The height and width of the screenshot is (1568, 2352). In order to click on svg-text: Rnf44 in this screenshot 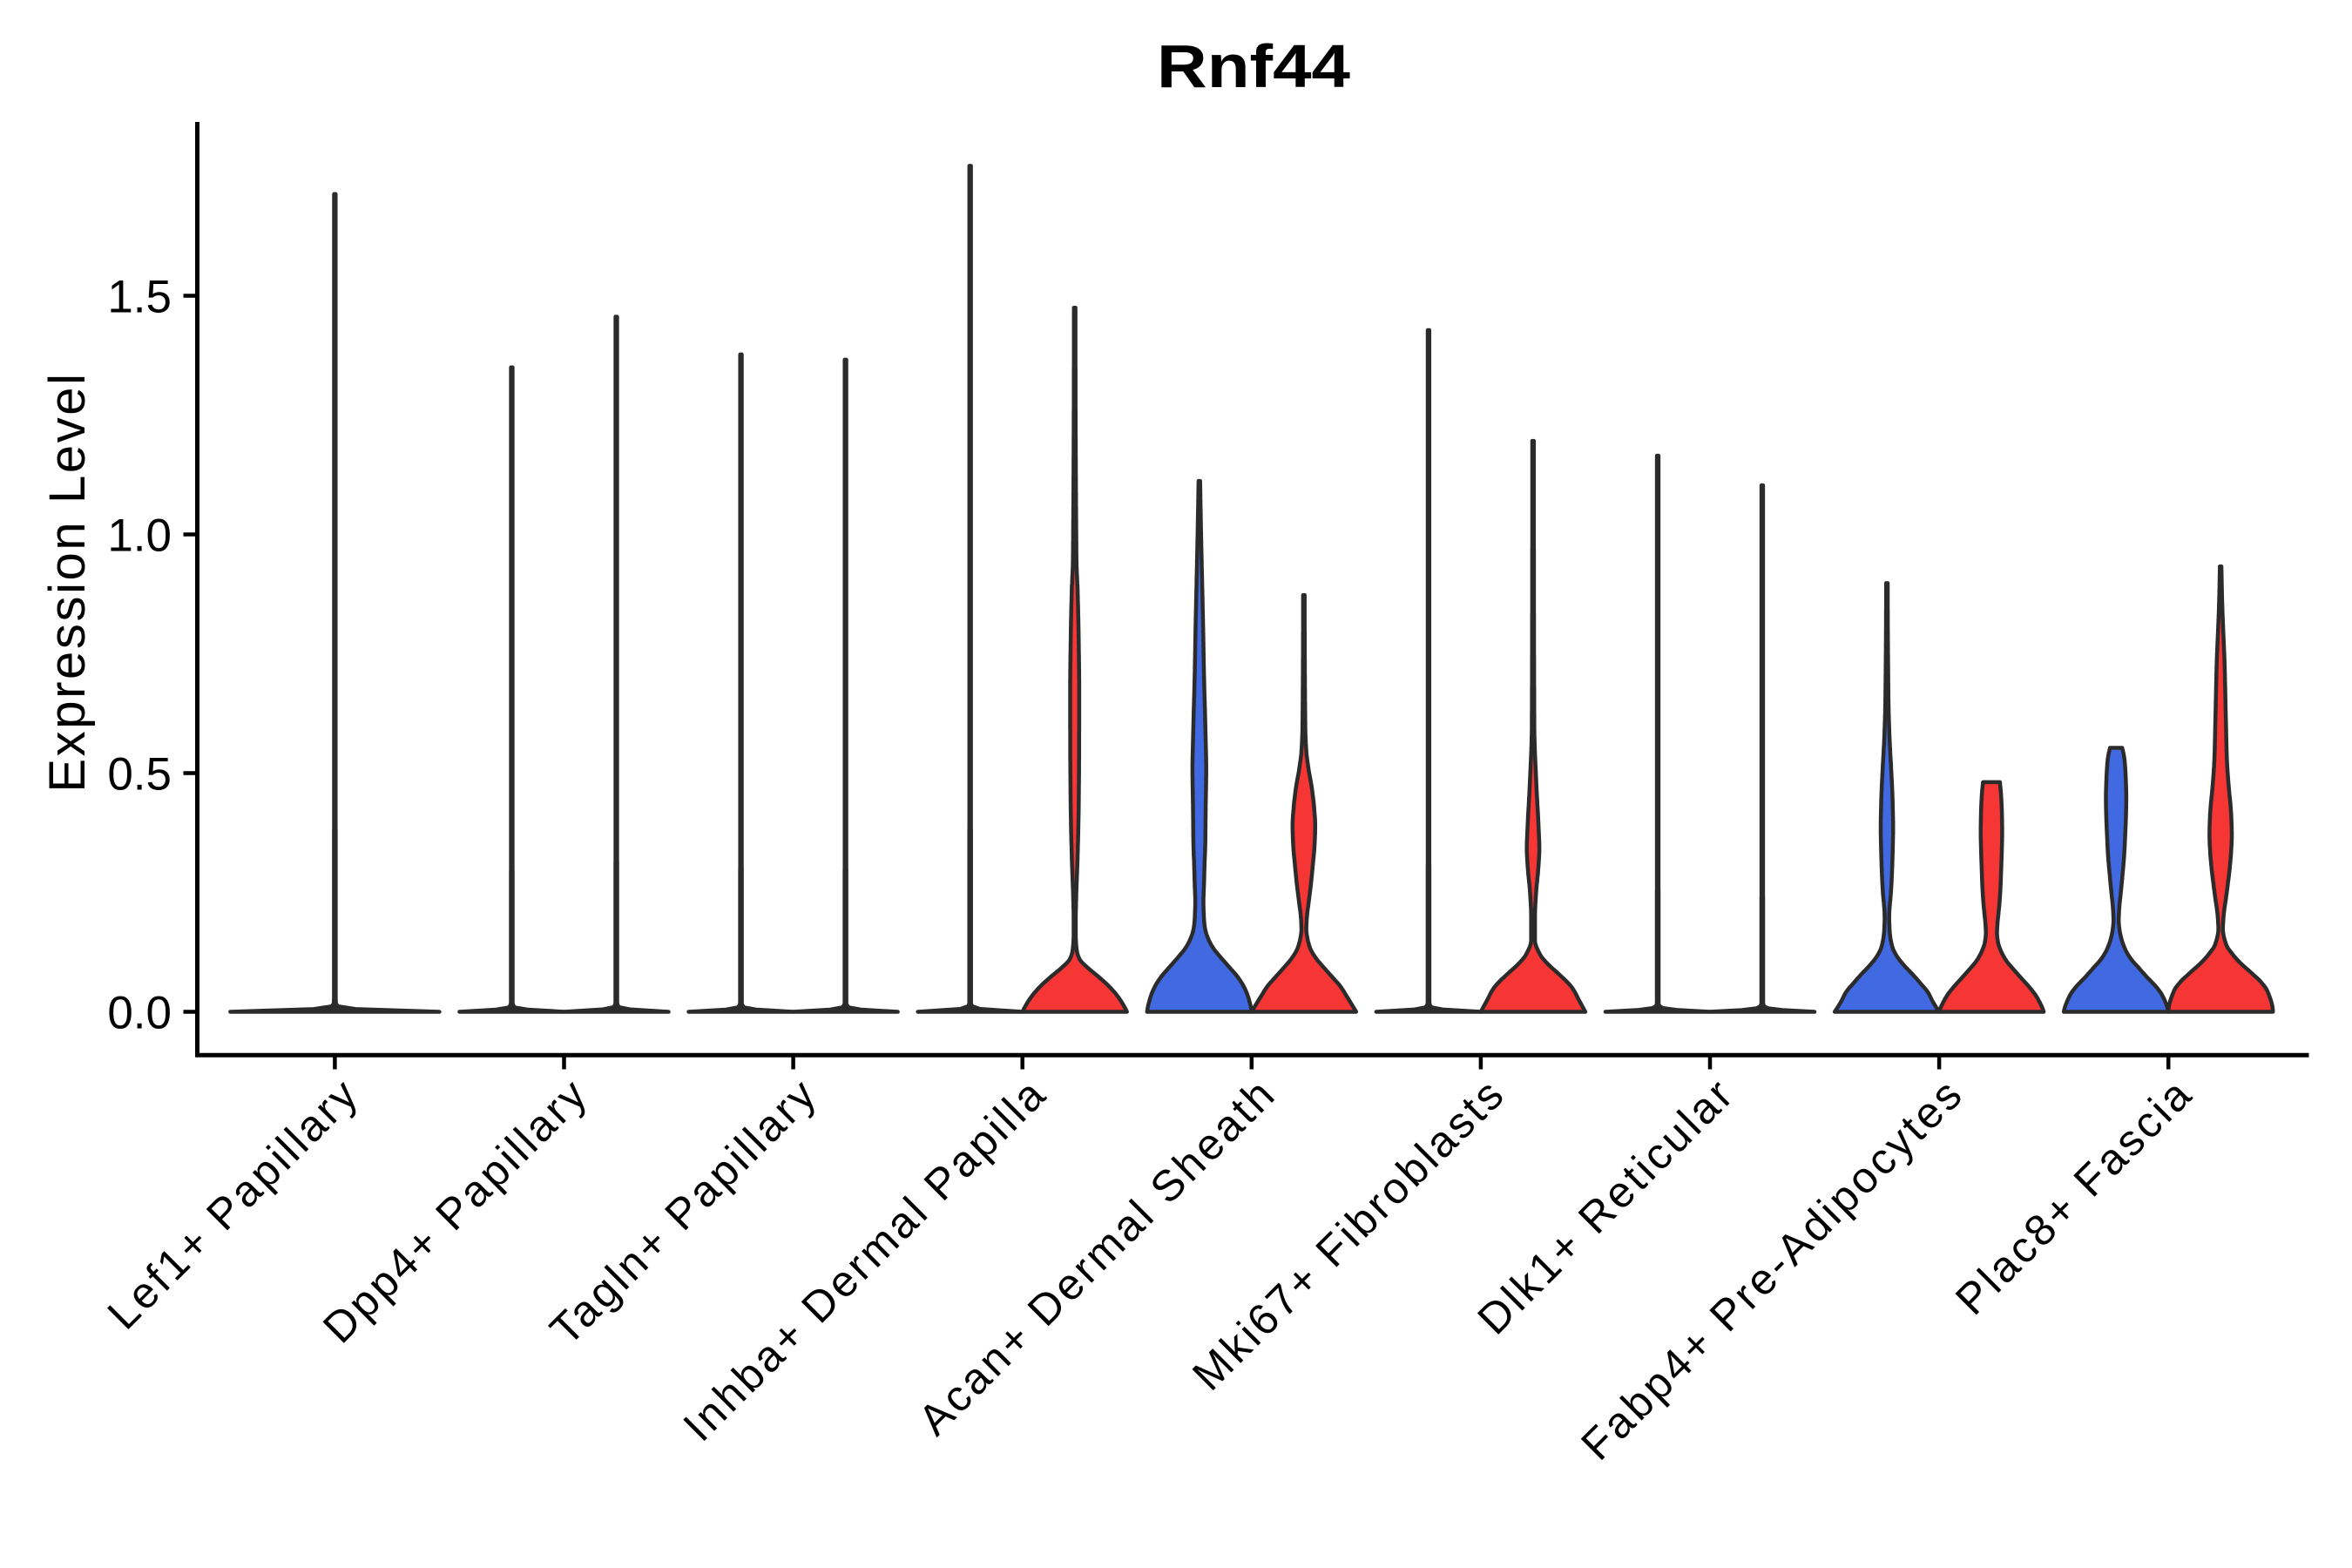, I will do `click(1253, 66)`.